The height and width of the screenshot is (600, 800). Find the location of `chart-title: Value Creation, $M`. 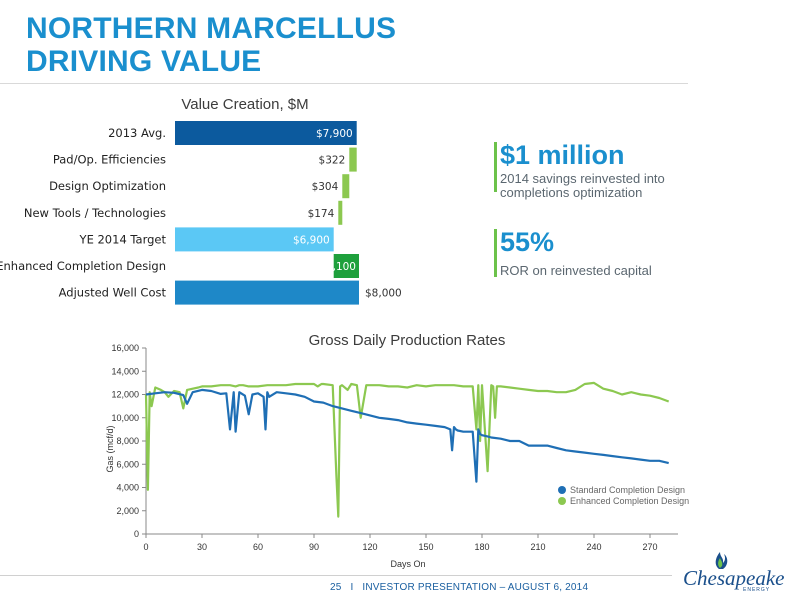

chart-title: Value Creation, $M is located at coordinates (244, 104).